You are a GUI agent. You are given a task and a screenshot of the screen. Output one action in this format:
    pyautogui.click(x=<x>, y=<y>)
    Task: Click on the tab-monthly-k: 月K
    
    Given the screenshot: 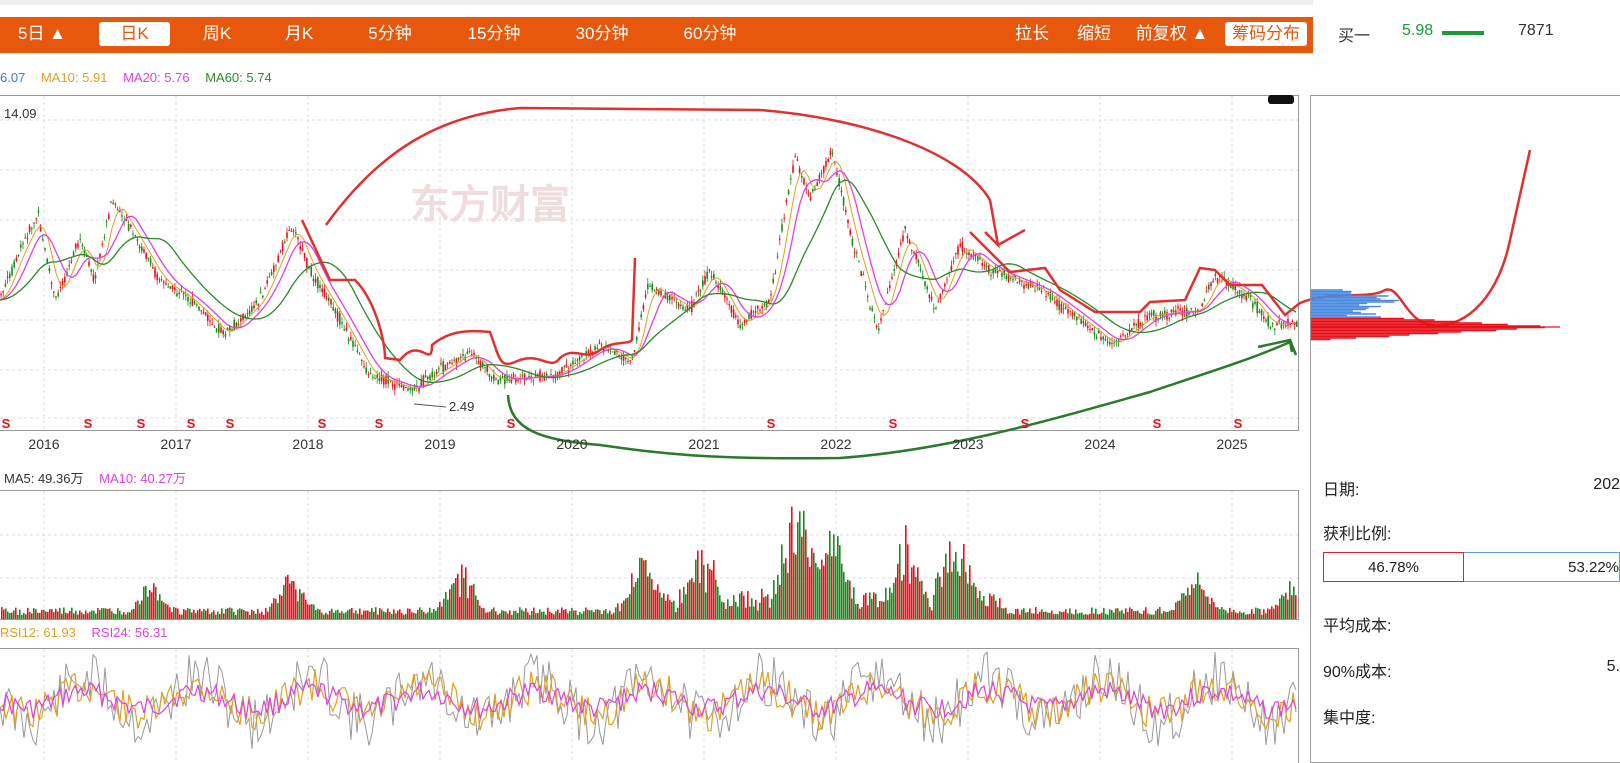 What is the action you would take?
    pyautogui.click(x=299, y=33)
    